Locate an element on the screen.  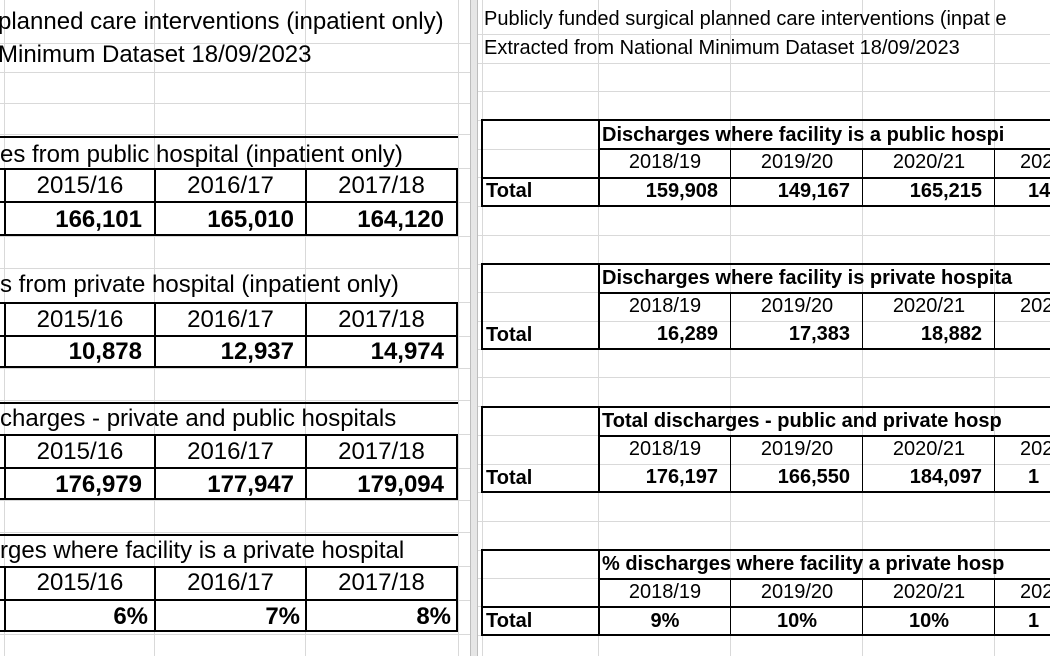
right-table4-year-2: 2019/20 is located at coordinates (797, 592).